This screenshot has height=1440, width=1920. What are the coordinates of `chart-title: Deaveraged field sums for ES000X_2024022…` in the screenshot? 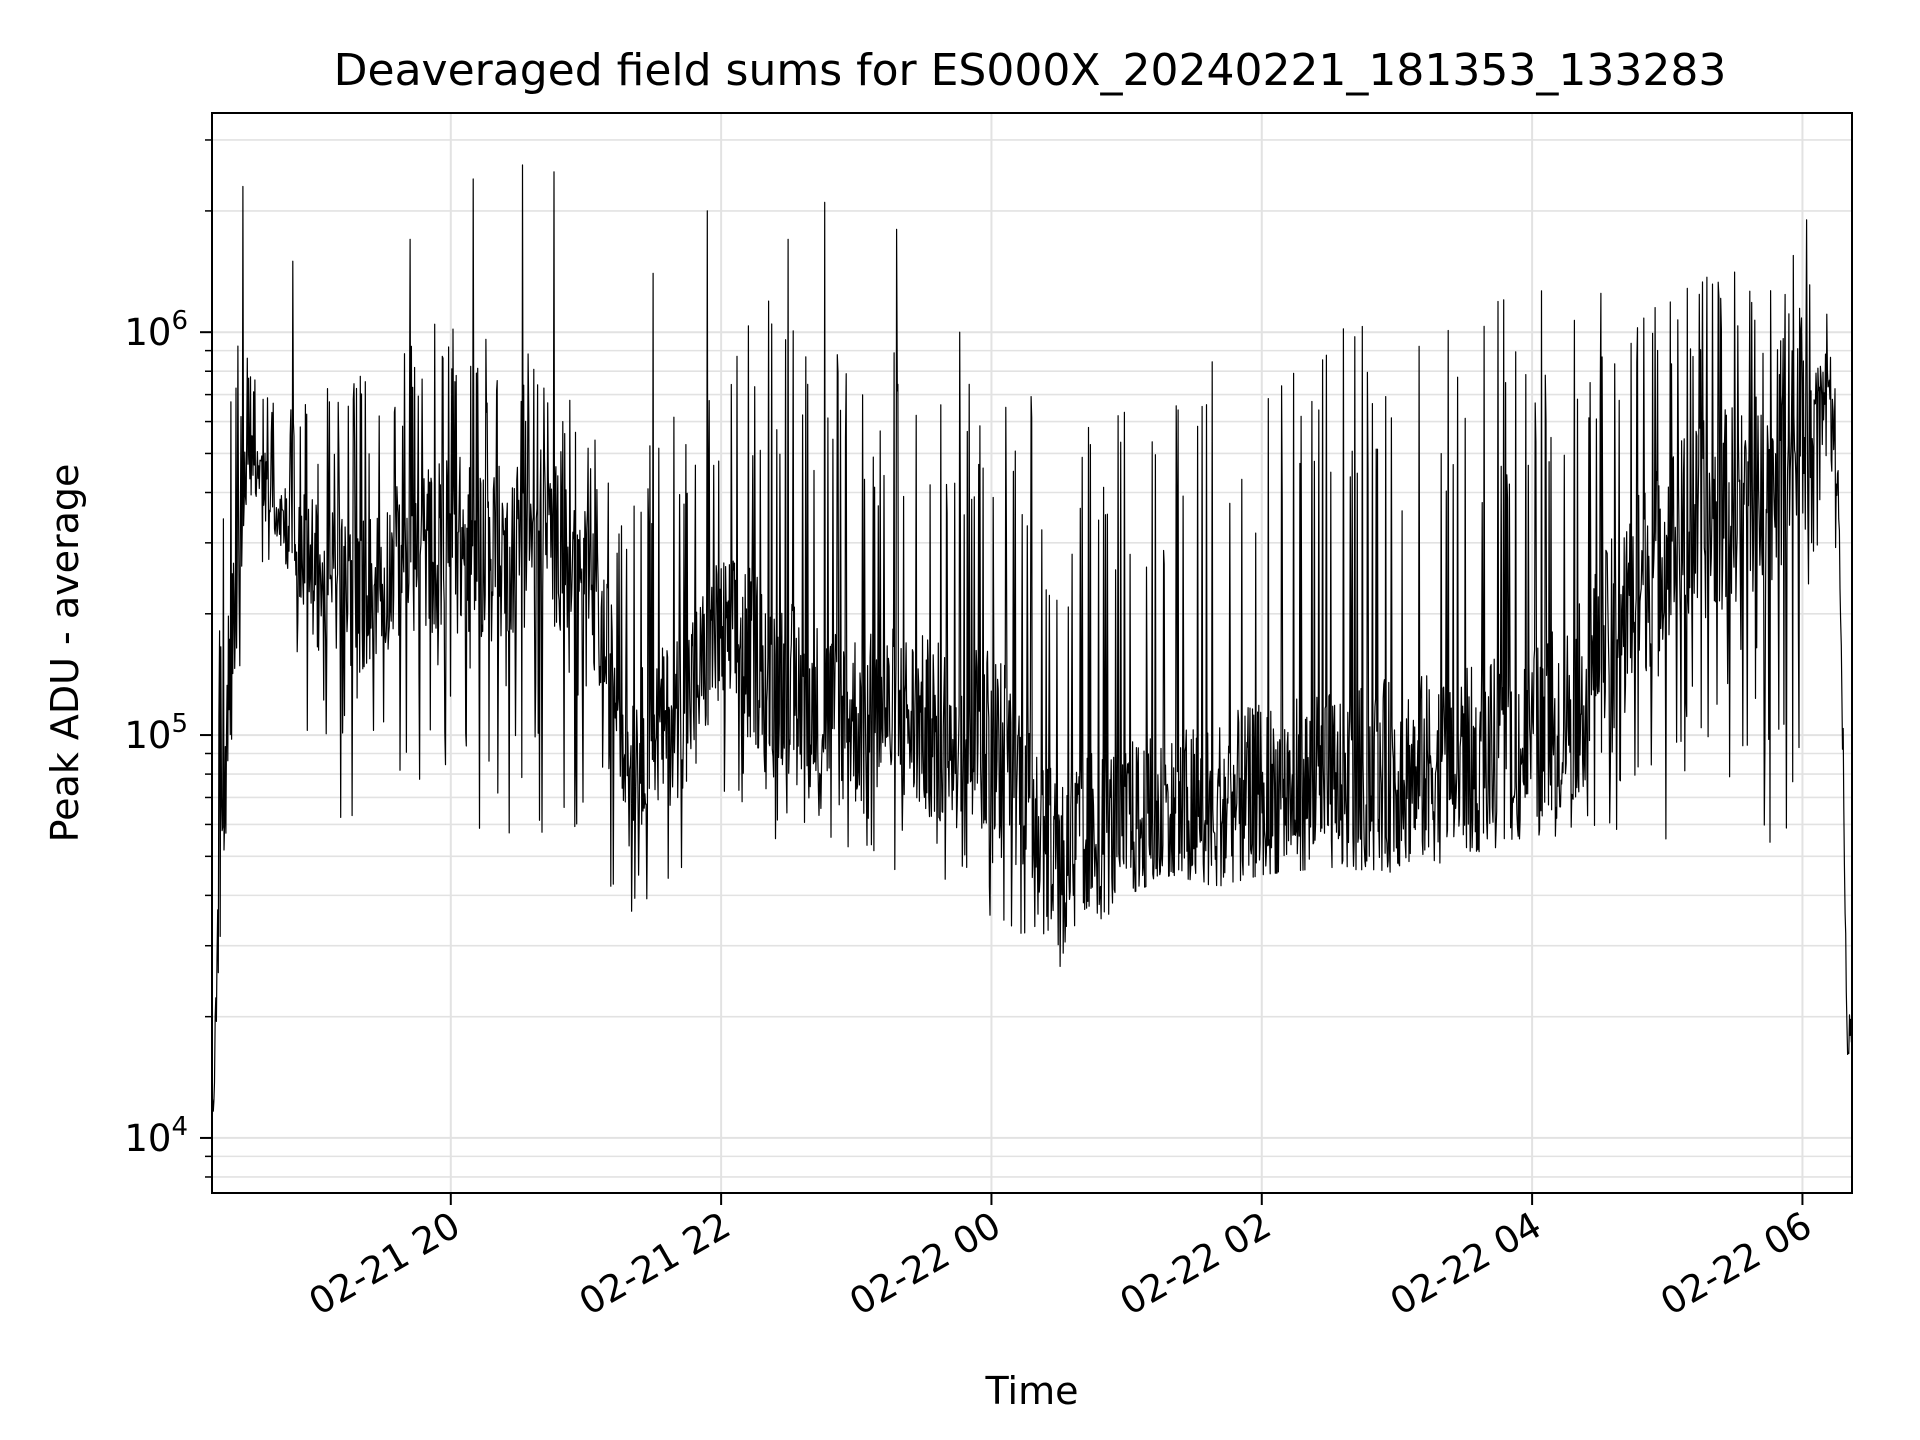 It's located at (1030, 70).